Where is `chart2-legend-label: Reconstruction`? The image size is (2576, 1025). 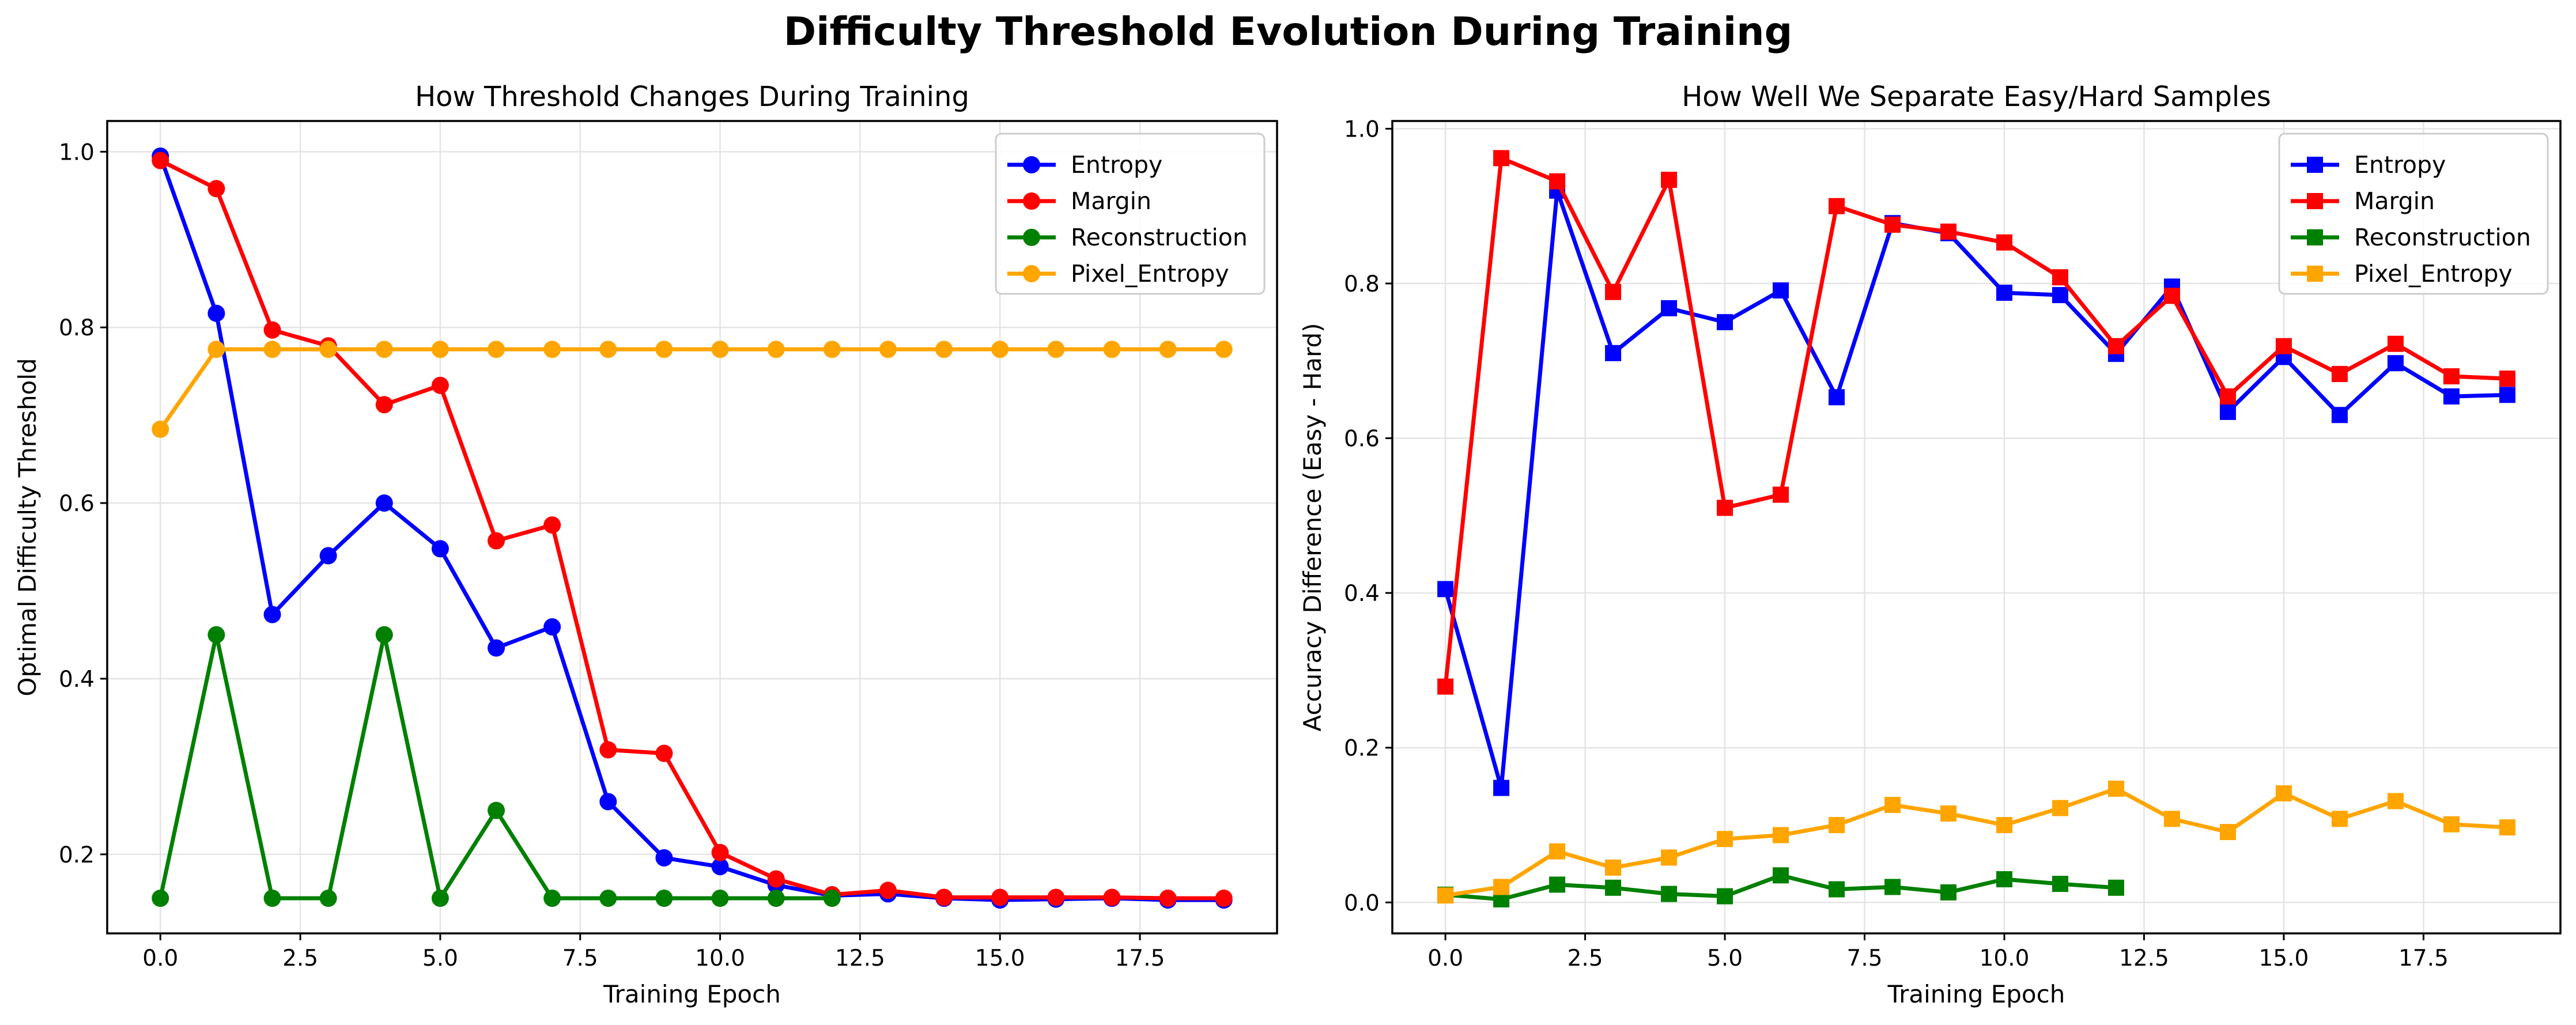
chart2-legend-label: Reconstruction is located at coordinates (2442, 237).